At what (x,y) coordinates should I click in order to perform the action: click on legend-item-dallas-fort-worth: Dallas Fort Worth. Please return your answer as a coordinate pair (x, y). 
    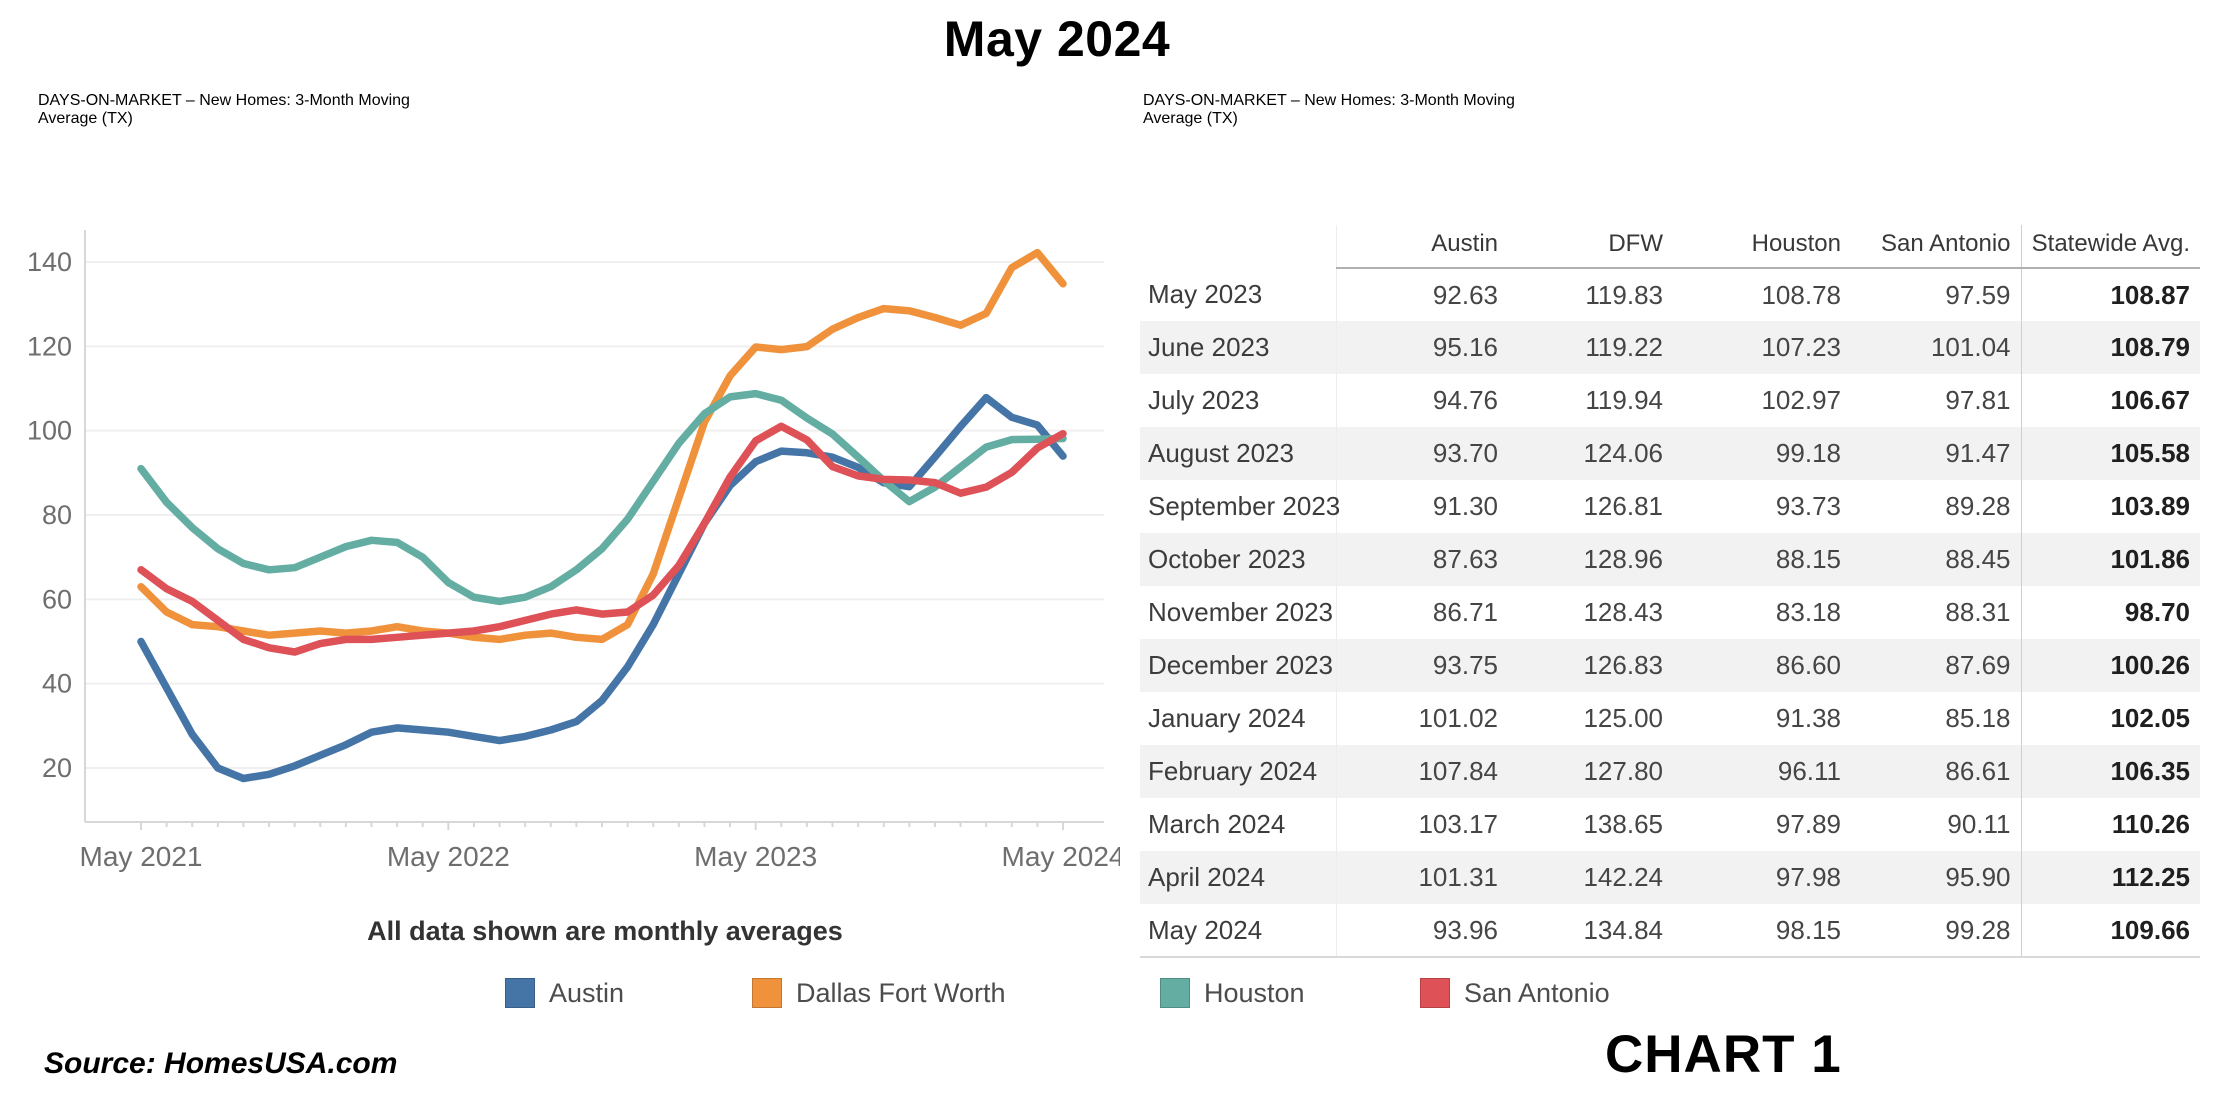
    Looking at the image, I should click on (879, 993).